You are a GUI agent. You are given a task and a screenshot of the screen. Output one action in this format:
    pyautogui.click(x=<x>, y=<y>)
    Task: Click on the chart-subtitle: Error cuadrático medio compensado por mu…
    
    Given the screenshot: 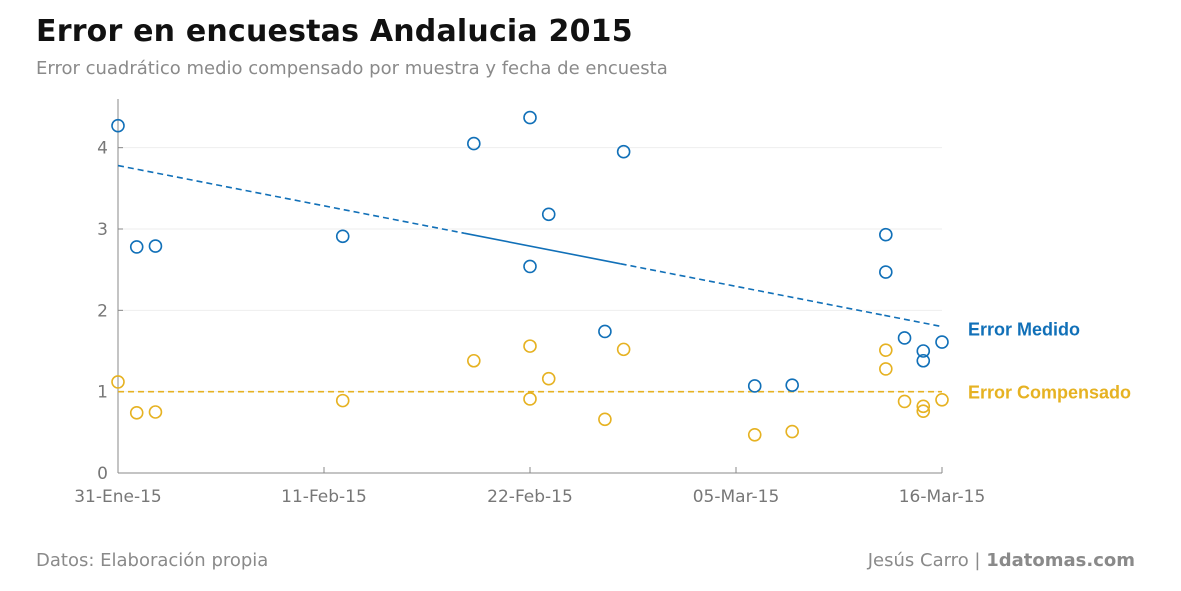 What is the action you would take?
    pyautogui.click(x=352, y=68)
    